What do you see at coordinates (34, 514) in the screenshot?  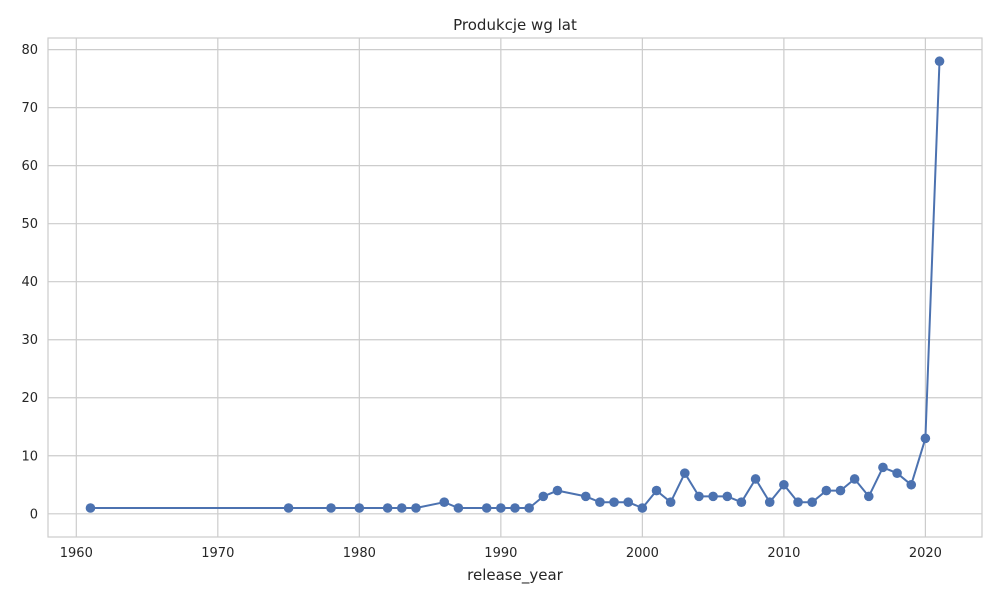 I see `y-tick-label: 0` at bounding box center [34, 514].